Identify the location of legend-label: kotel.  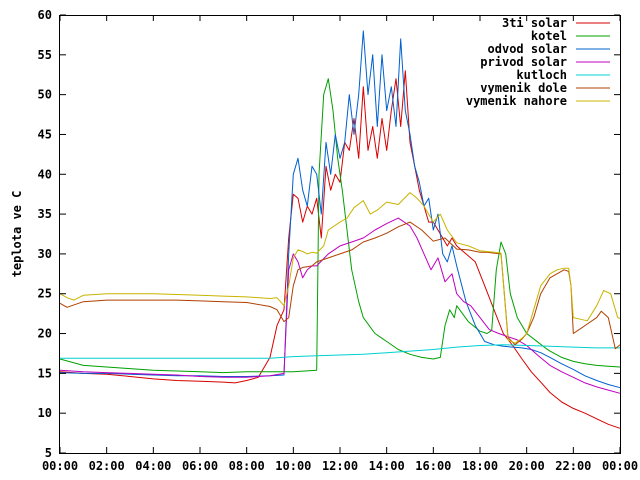
(549, 36).